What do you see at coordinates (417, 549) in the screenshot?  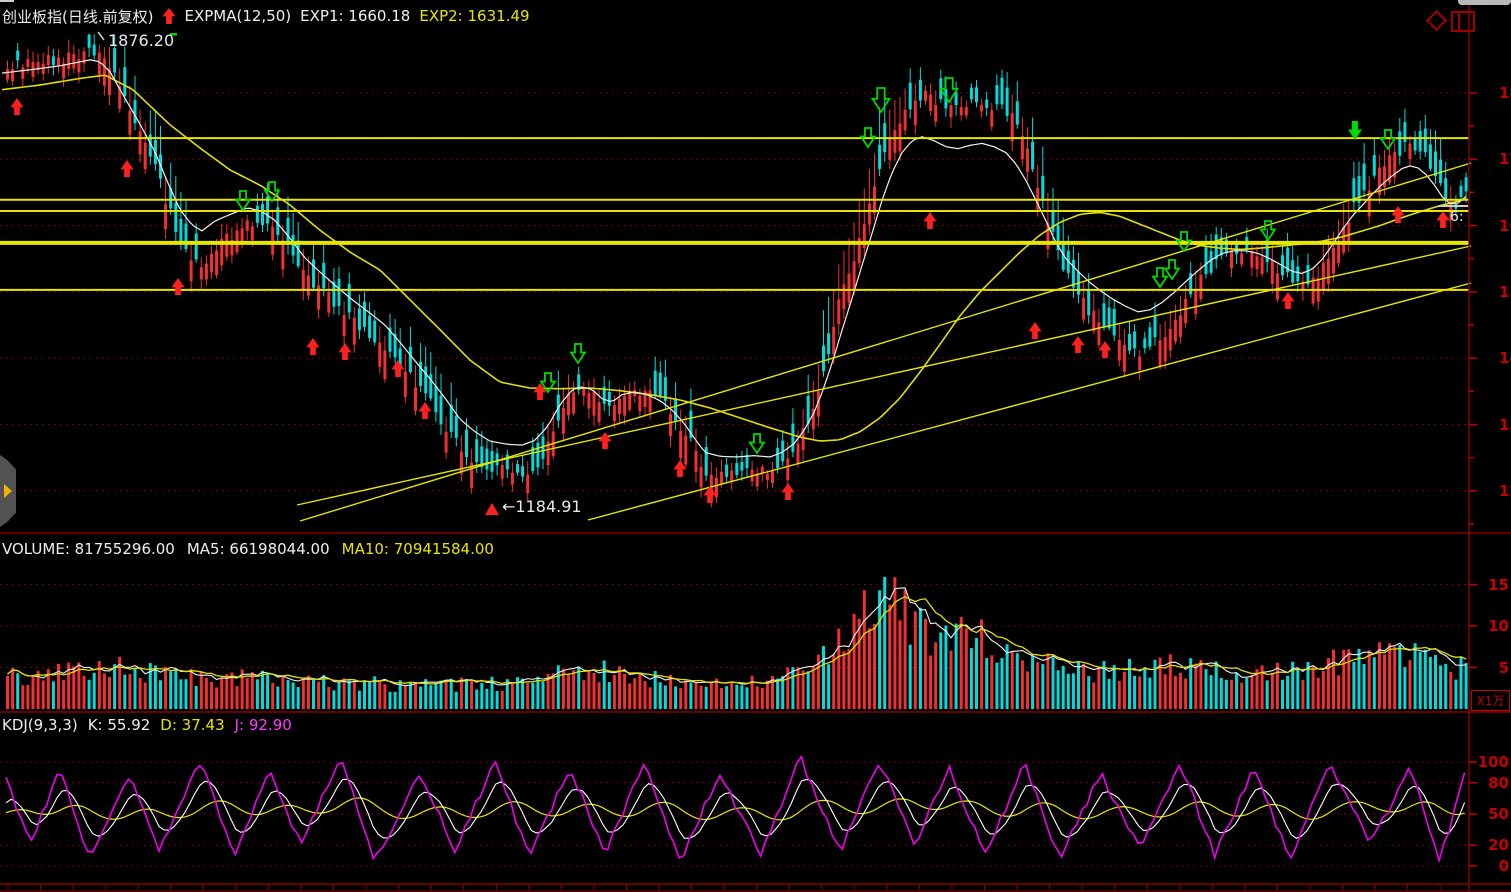 I see `volume-ma10-value: MA10: 70941584.00` at bounding box center [417, 549].